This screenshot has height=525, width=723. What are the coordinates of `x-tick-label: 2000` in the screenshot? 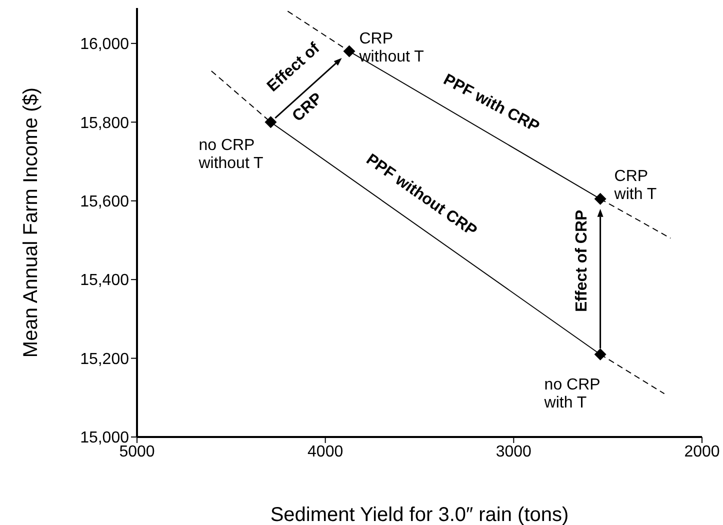 It's located at (702, 451).